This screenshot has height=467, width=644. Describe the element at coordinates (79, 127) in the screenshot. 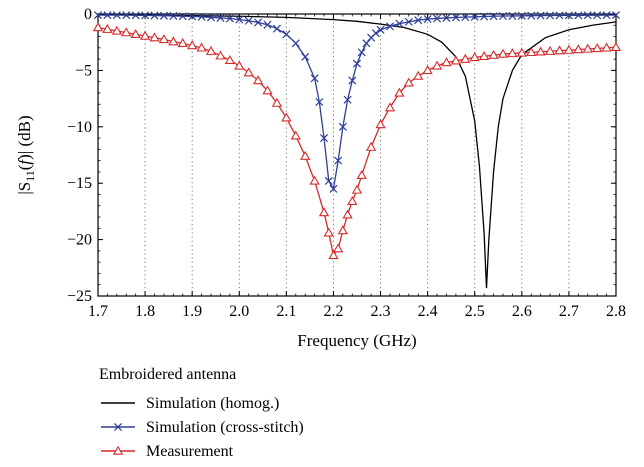

I see `y-tick-label: −10` at that location.